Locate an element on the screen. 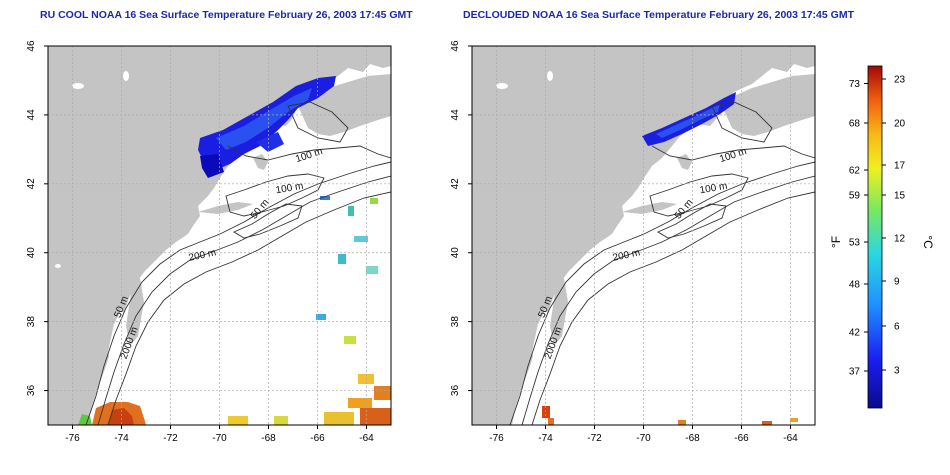  c-tick-label: 3 is located at coordinates (897, 371).